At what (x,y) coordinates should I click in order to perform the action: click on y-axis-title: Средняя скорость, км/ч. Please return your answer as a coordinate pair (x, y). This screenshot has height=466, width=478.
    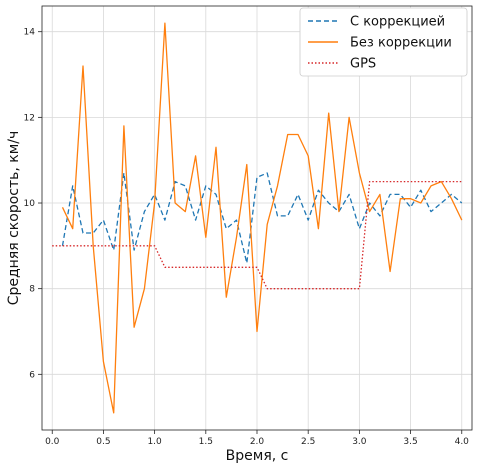
    Looking at the image, I should click on (14, 218).